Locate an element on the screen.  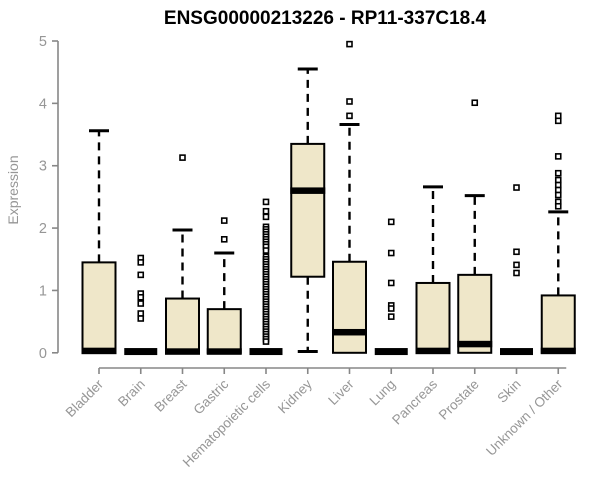
x-tick-label: Pancreas is located at coordinates (414, 401).